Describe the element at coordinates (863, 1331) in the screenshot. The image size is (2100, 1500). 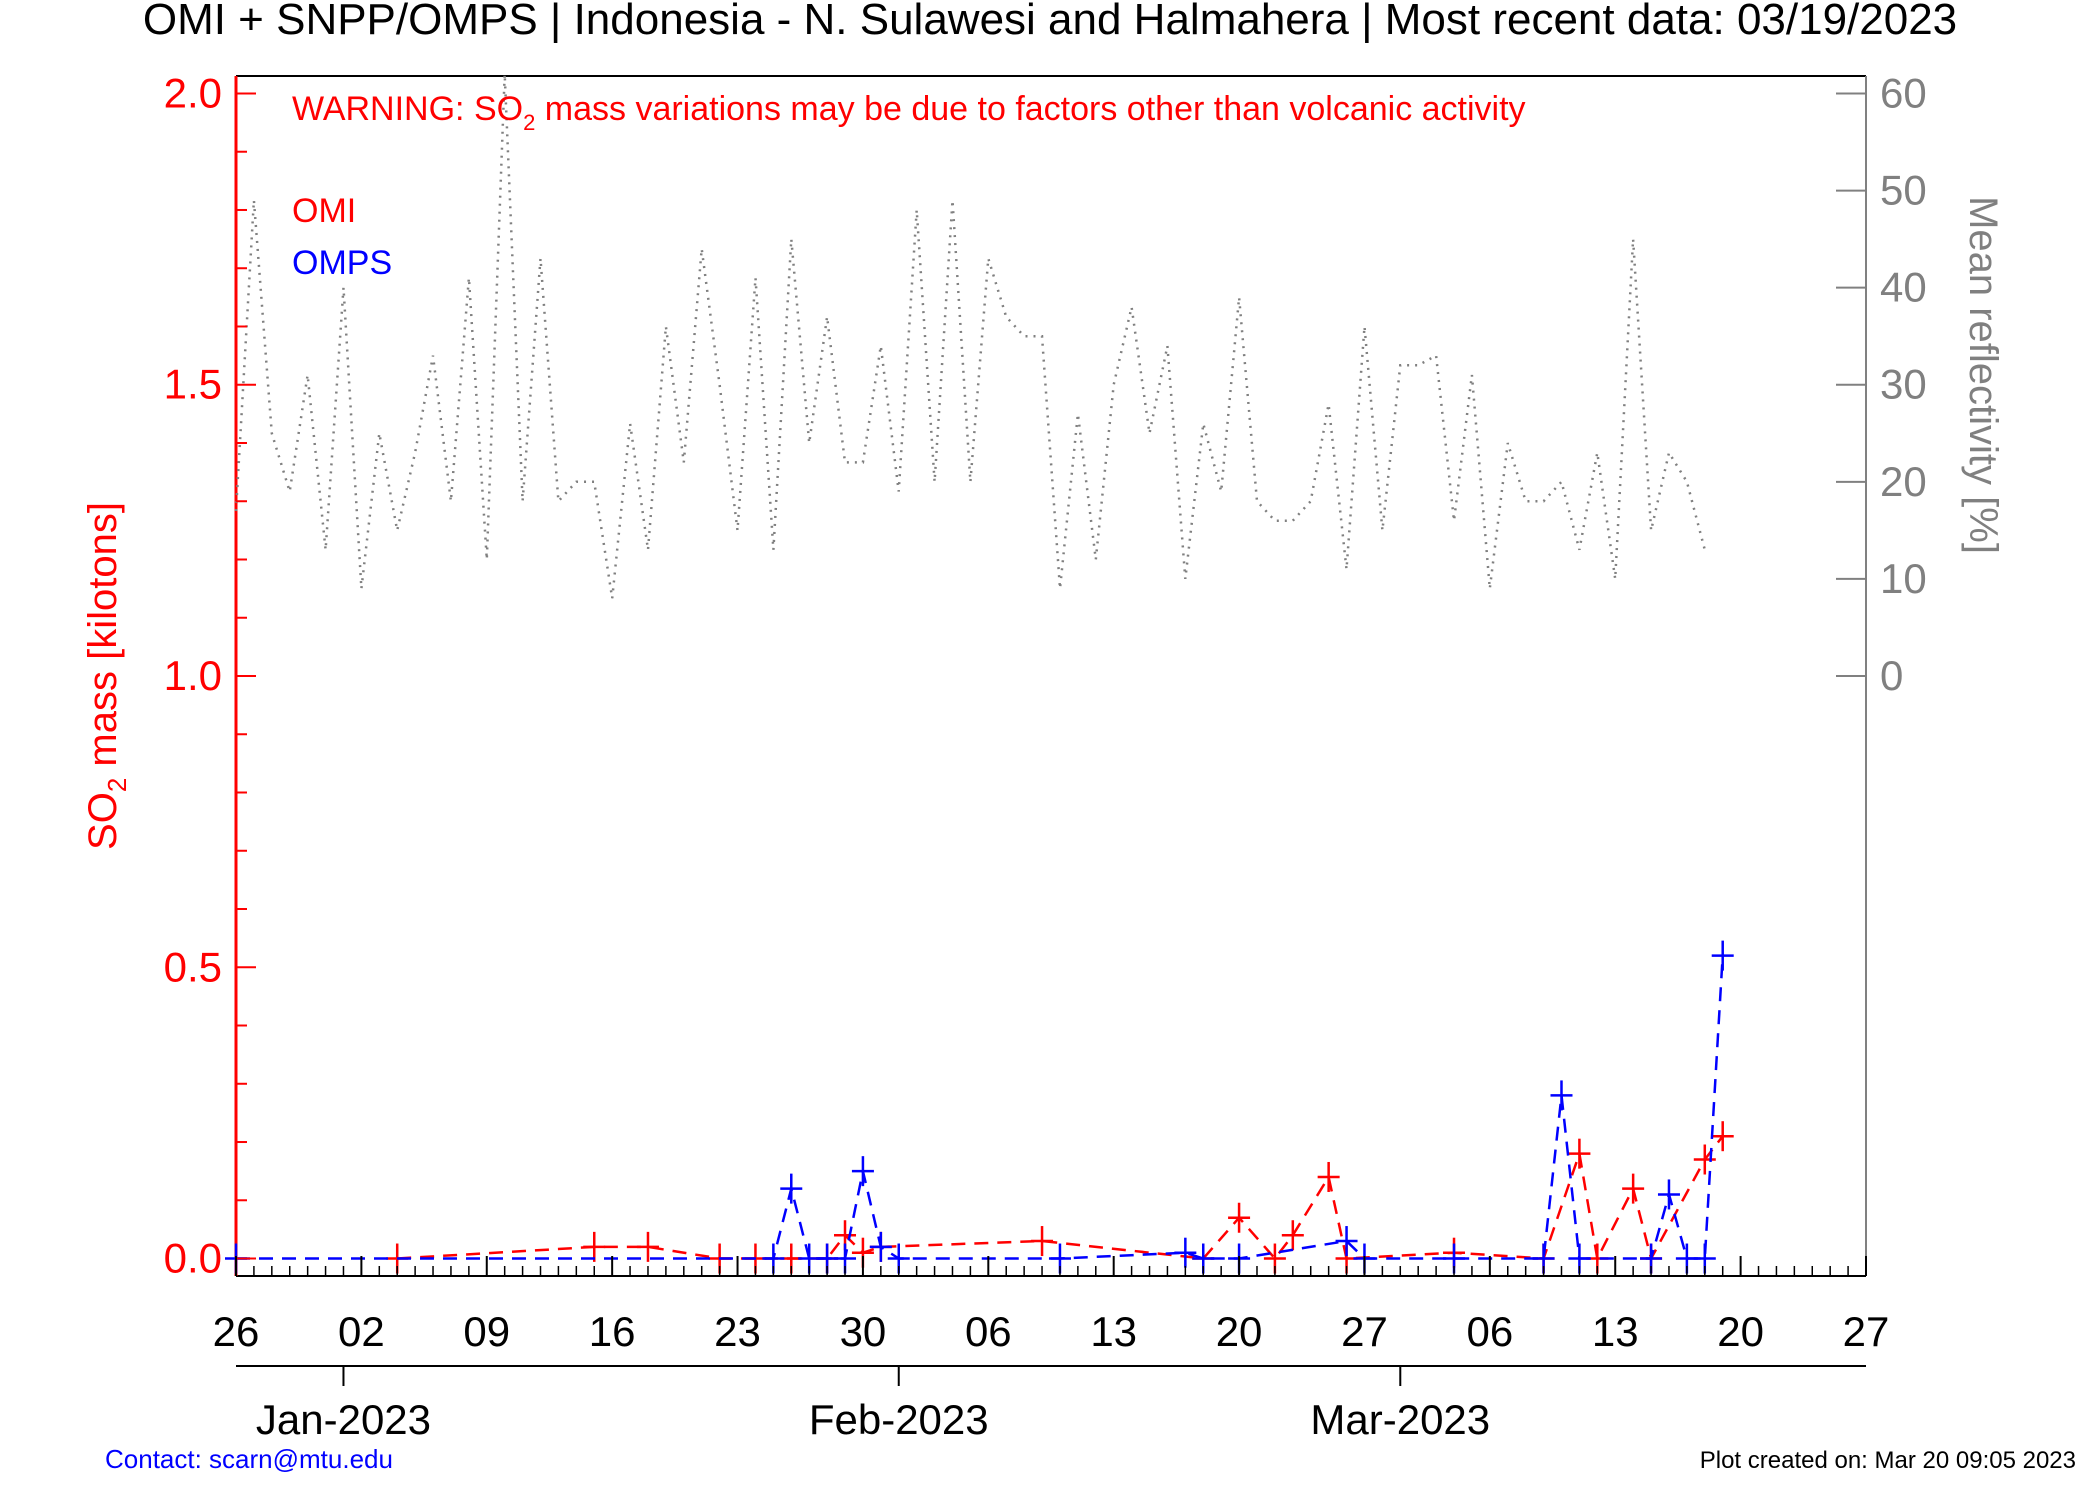
I see `x-tick-label: 30` at that location.